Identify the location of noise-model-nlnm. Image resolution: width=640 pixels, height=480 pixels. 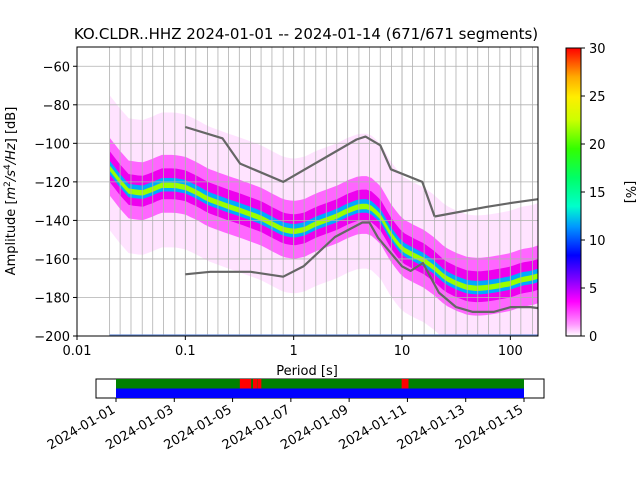
(361, 267).